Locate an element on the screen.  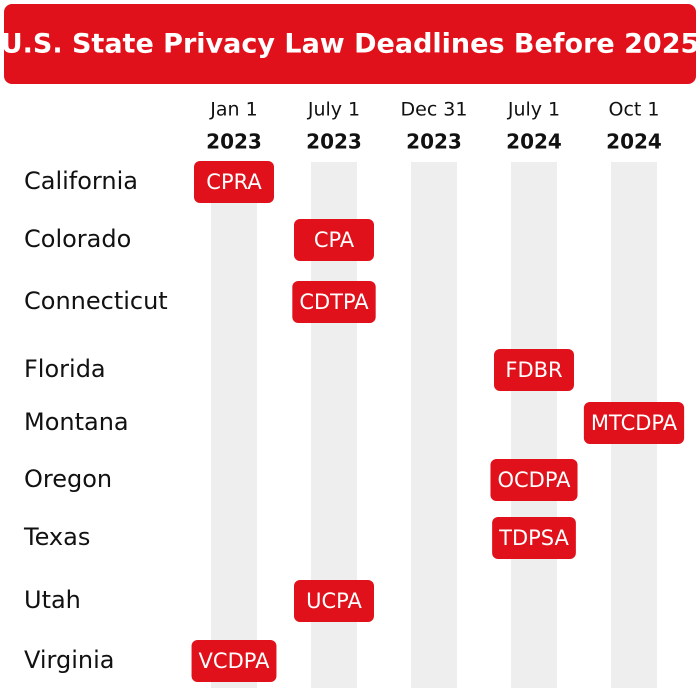
column-date: Jan 1 is located at coordinates (233, 110).